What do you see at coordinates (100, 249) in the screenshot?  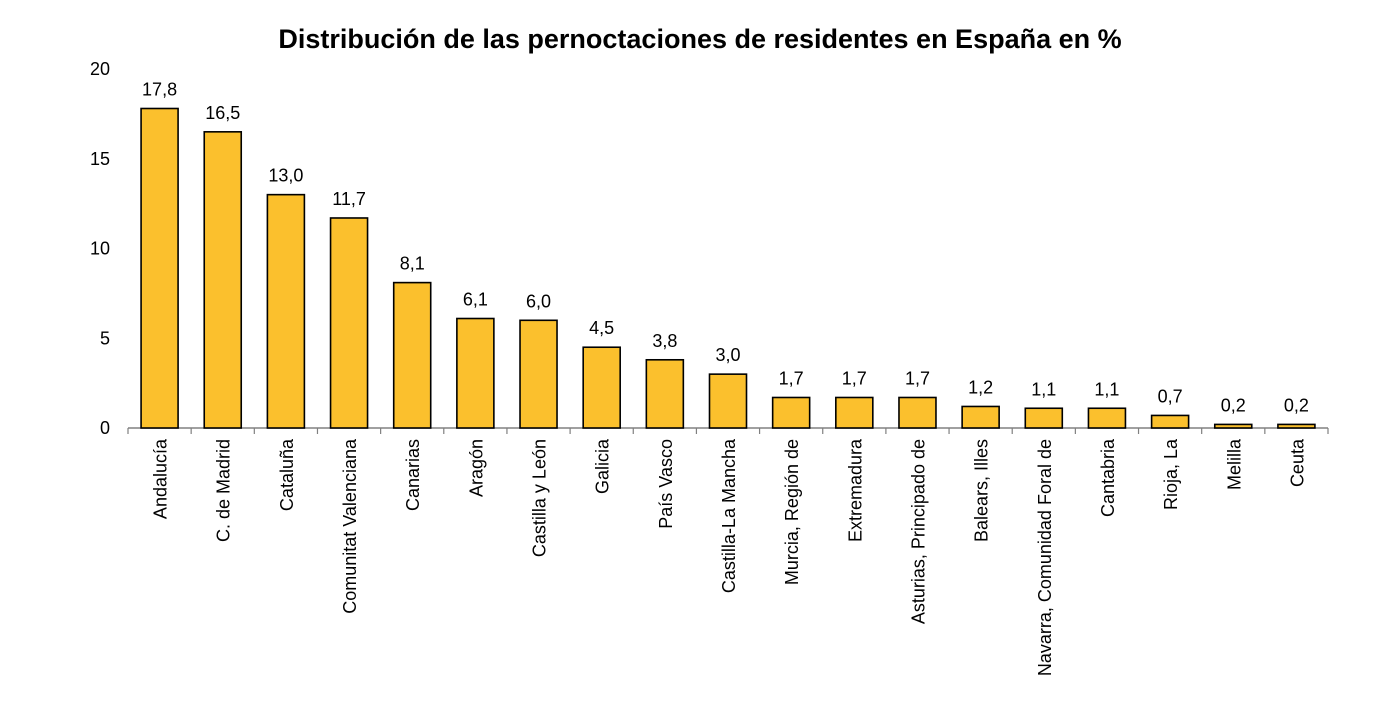 I see `y-tick-label: 10` at bounding box center [100, 249].